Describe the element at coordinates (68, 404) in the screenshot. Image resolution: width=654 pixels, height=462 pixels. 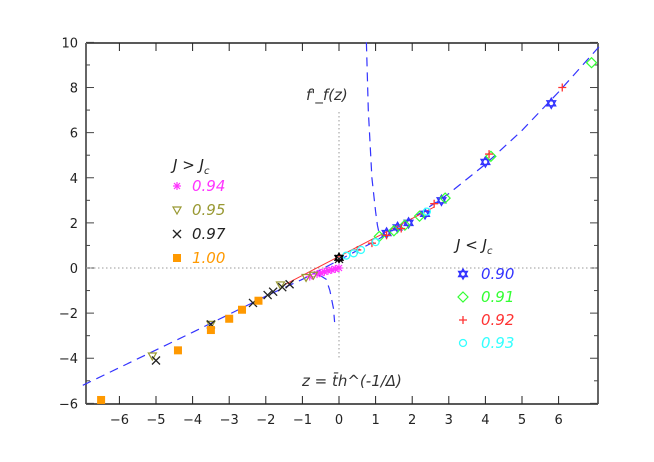
I see `y-tick-label: −6` at that location.